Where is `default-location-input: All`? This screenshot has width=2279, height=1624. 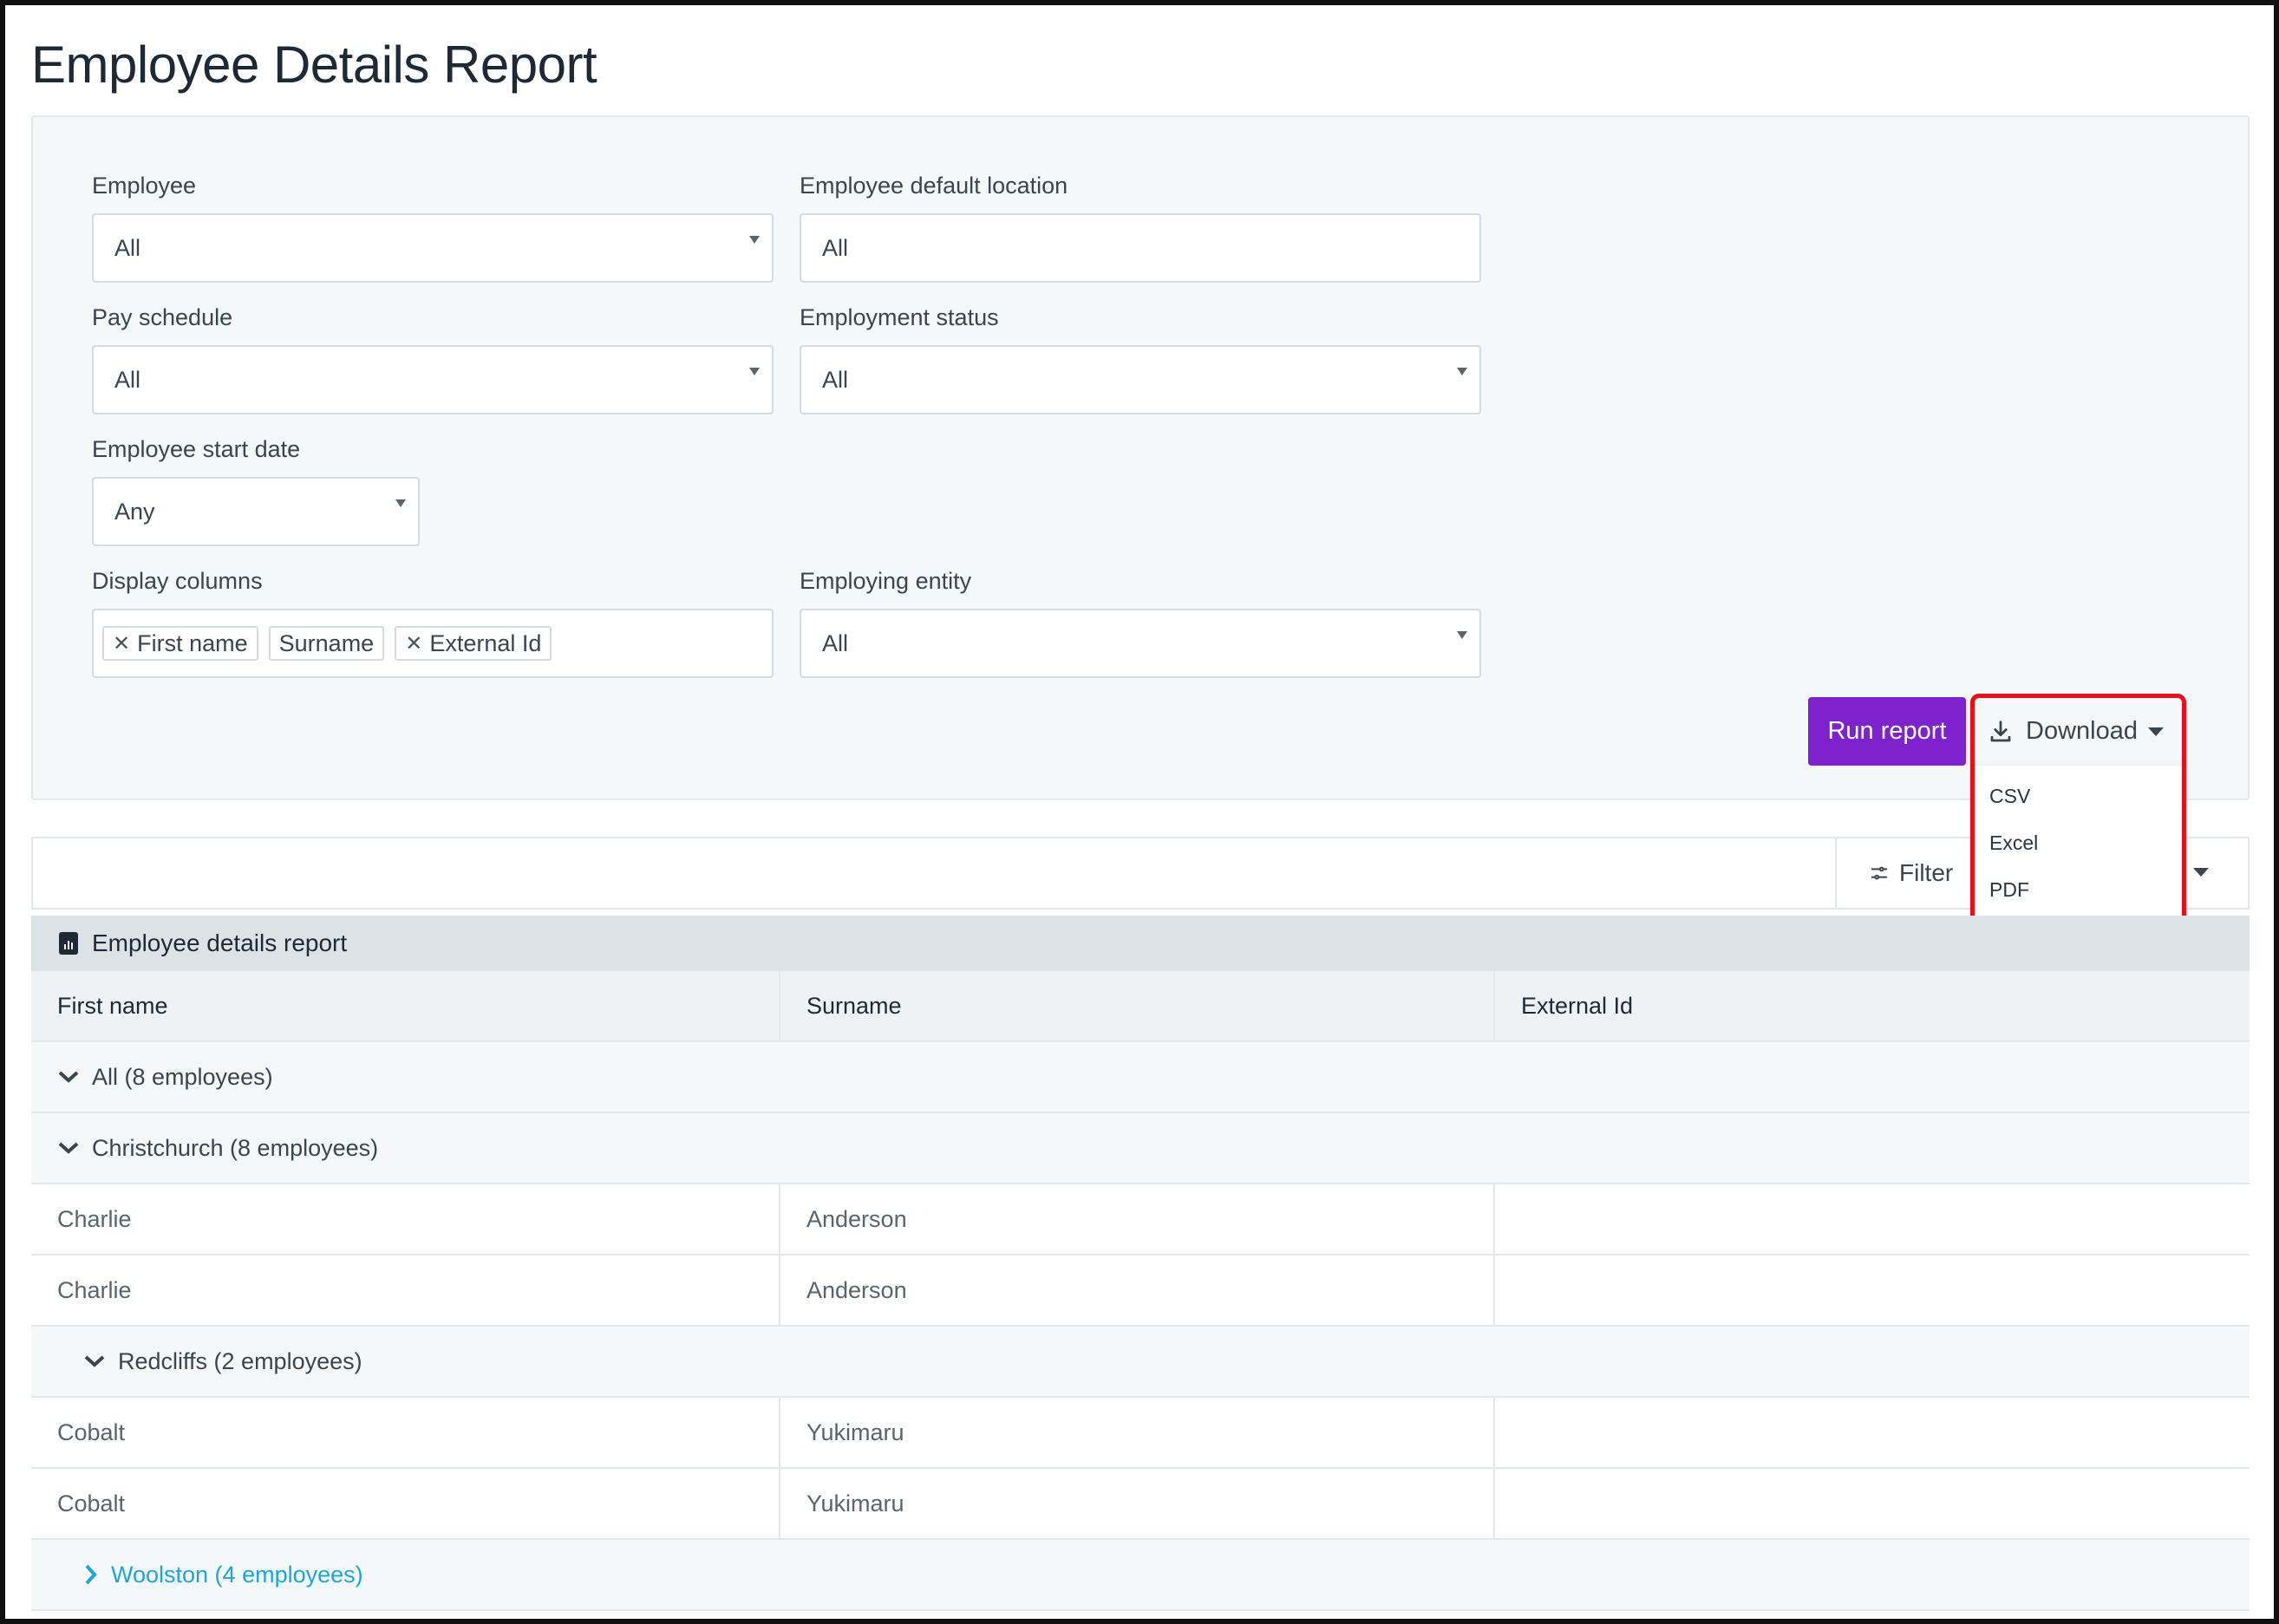
default-location-input: All is located at coordinates (1141, 248).